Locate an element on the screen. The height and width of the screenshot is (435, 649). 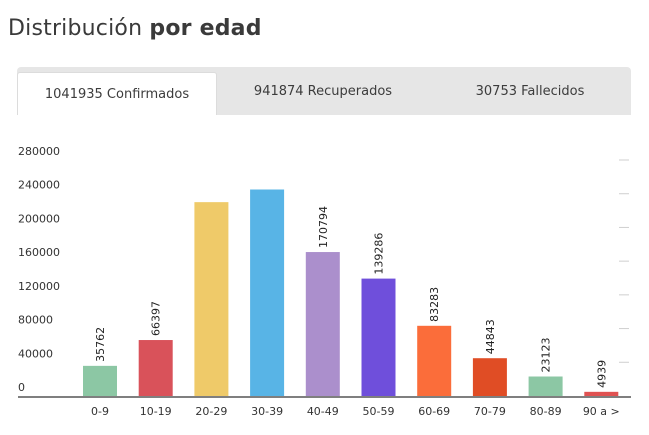
tab-recuperados: 941874 Recuperados is located at coordinates (323, 91).